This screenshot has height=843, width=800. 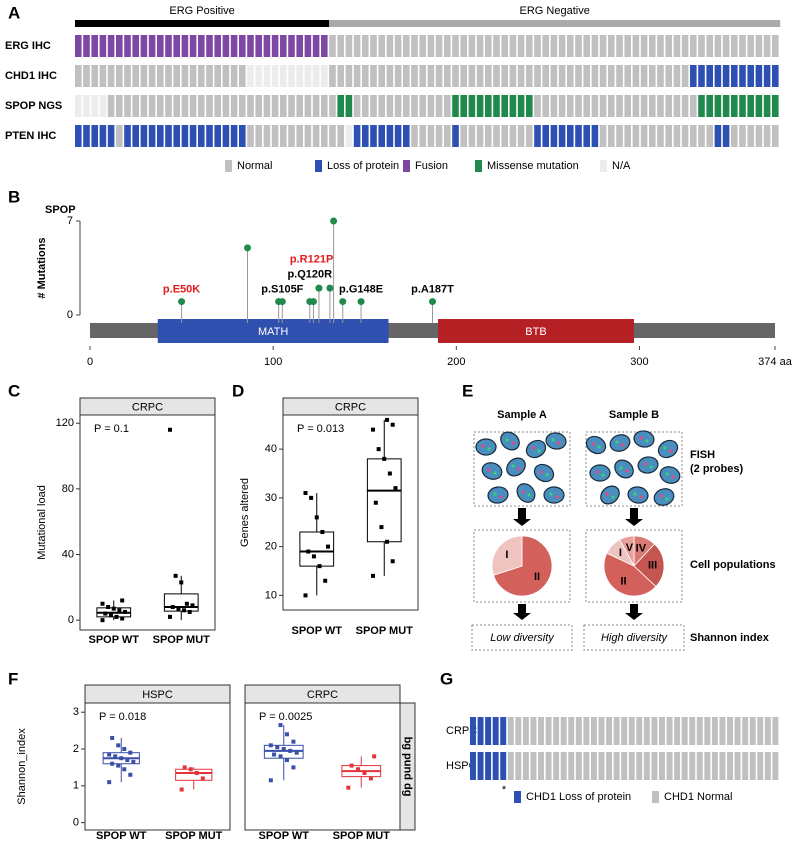 What do you see at coordinates (22, 766) in the screenshot?
I see `y-axis-label: Shannon_index` at bounding box center [22, 766].